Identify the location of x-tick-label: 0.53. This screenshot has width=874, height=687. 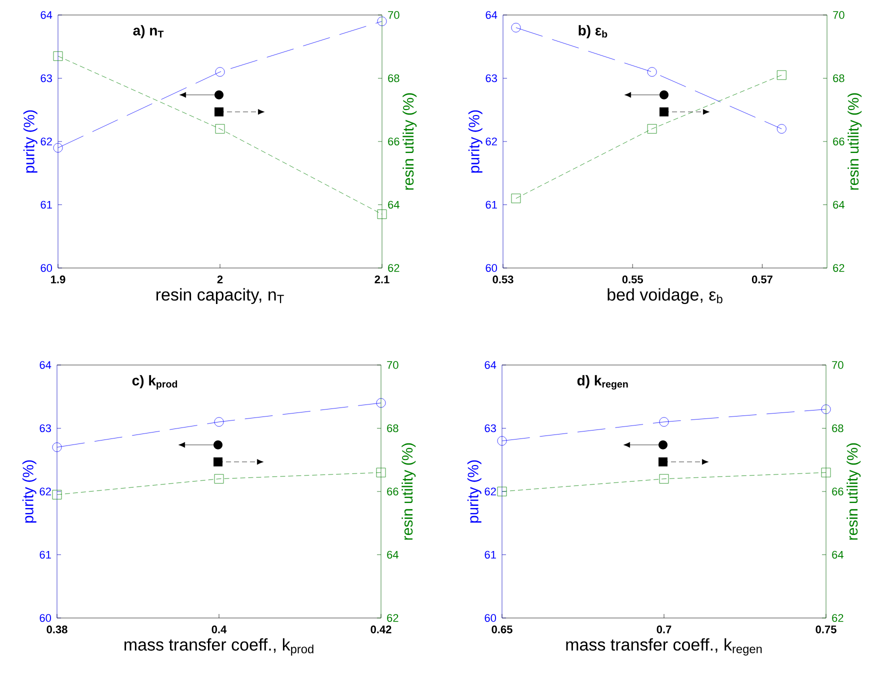
(503, 280).